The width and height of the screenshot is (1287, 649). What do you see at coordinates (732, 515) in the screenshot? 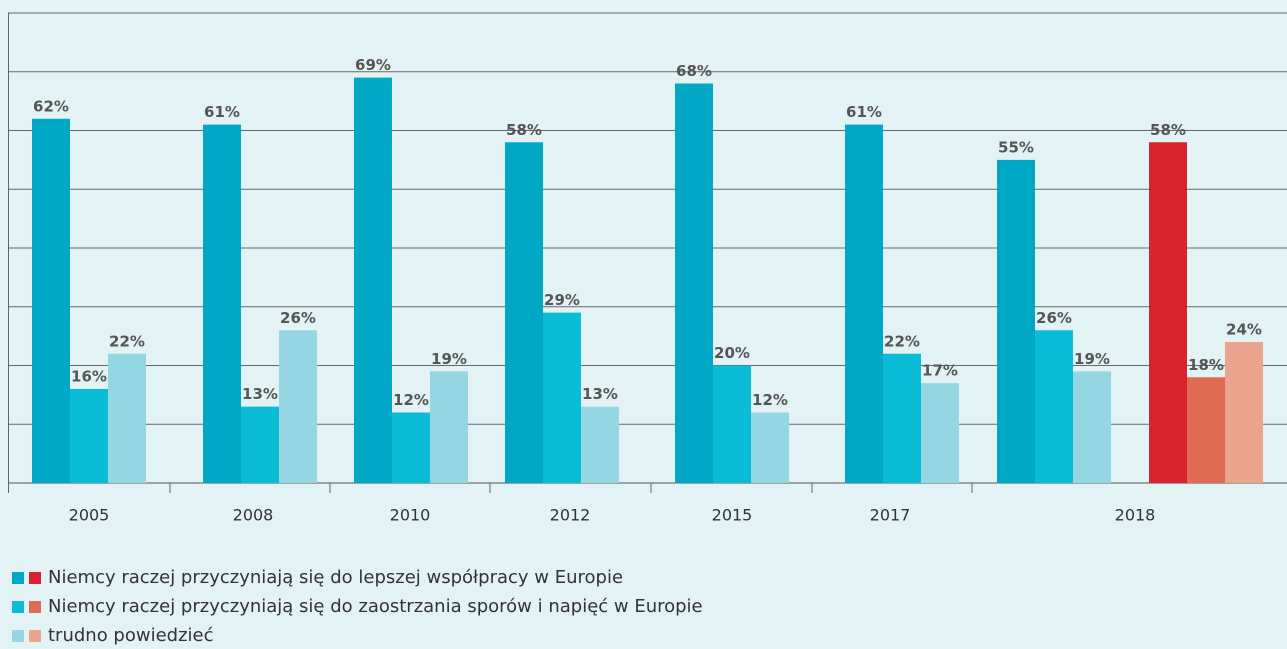
I see `x-tick-label: 2015` at bounding box center [732, 515].